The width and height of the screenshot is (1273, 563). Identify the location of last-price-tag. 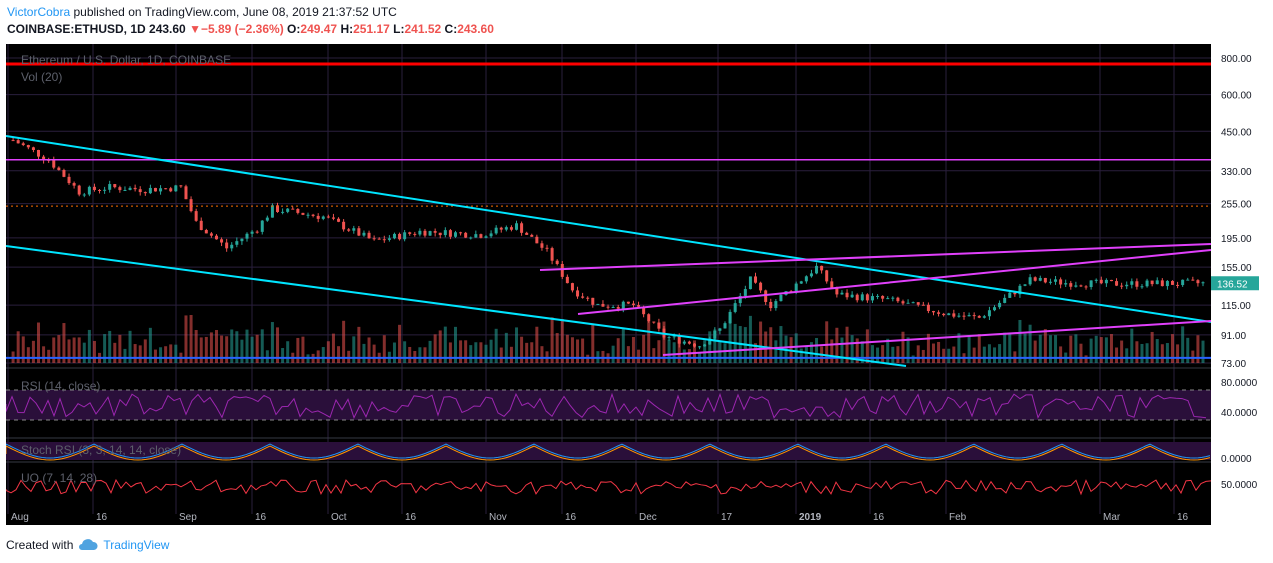
(1235, 283).